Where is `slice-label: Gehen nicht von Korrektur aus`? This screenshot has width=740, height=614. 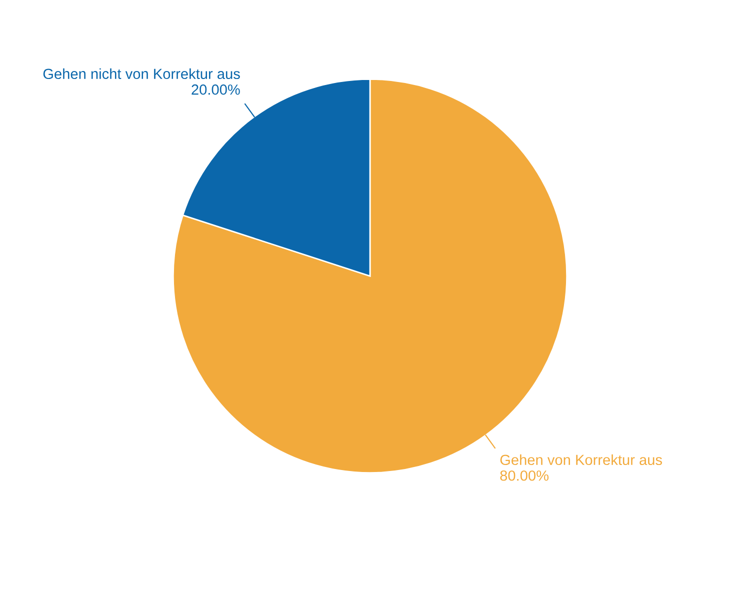
slice-label: Gehen nicht von Korrektur aus is located at coordinates (141, 74).